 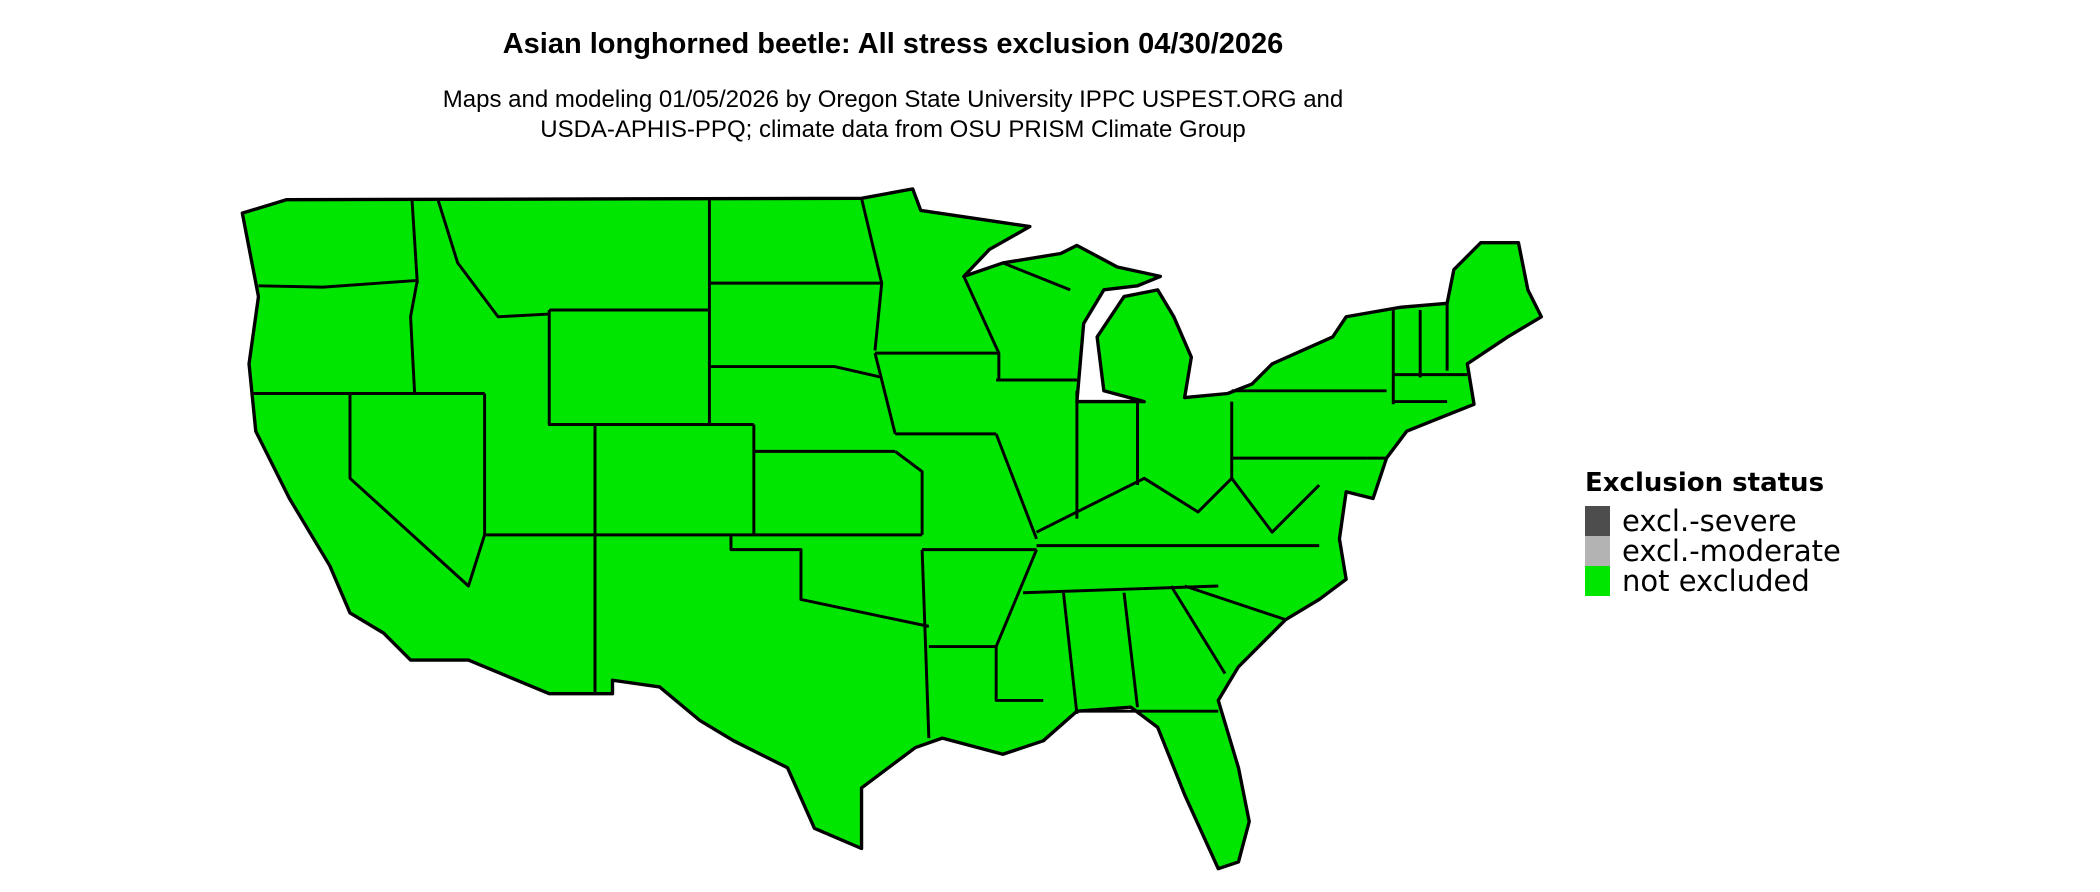 I want to click on legend-label: excl.-moderate, so click(x=1731, y=551).